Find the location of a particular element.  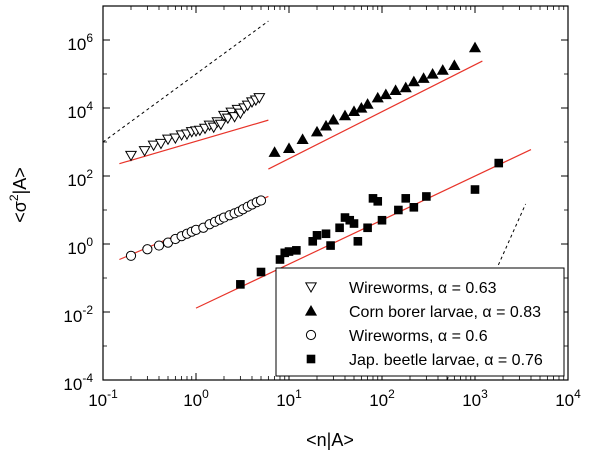

reference-line-dashed is located at coordinates (185, 81).